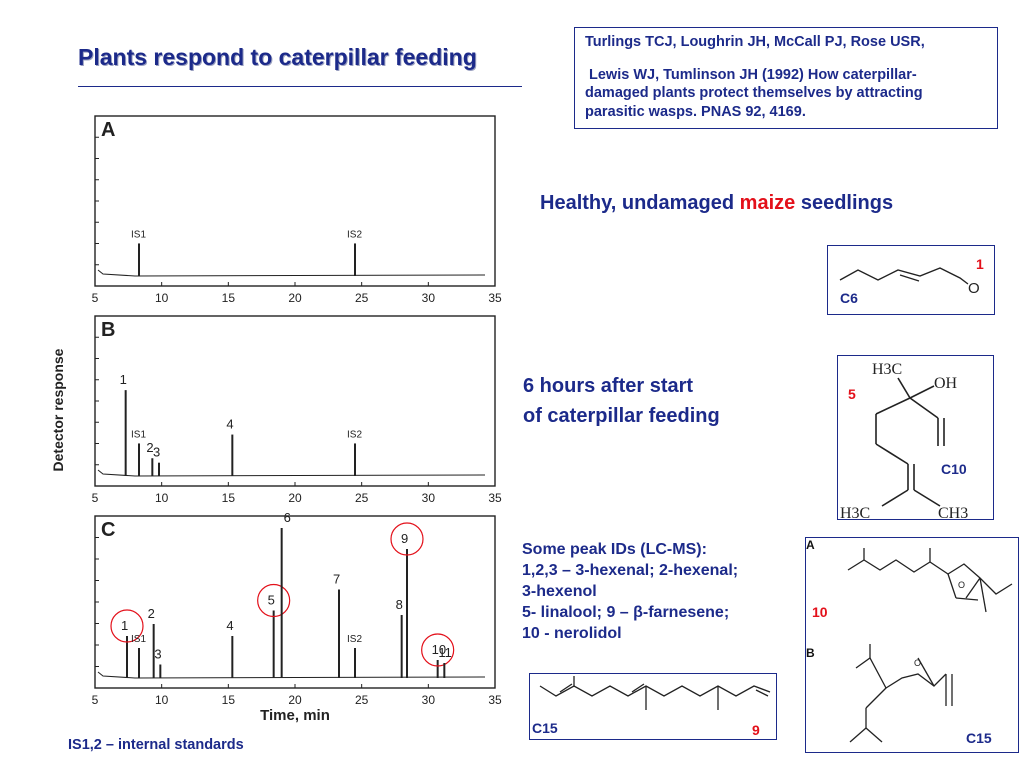 This screenshot has height=768, width=1024. Describe the element at coordinates (917, 663) in the screenshot. I see `nerolidol-b-oxygen: O` at that location.